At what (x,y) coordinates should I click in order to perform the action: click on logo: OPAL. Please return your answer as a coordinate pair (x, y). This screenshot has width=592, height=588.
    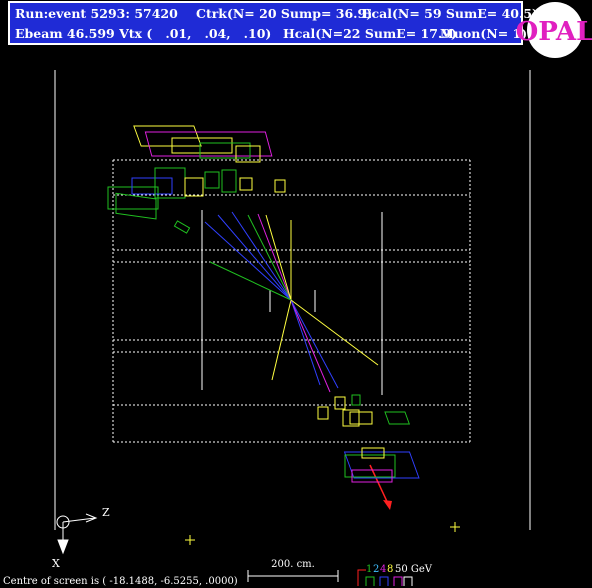
    Looking at the image, I should click on (554, 32).